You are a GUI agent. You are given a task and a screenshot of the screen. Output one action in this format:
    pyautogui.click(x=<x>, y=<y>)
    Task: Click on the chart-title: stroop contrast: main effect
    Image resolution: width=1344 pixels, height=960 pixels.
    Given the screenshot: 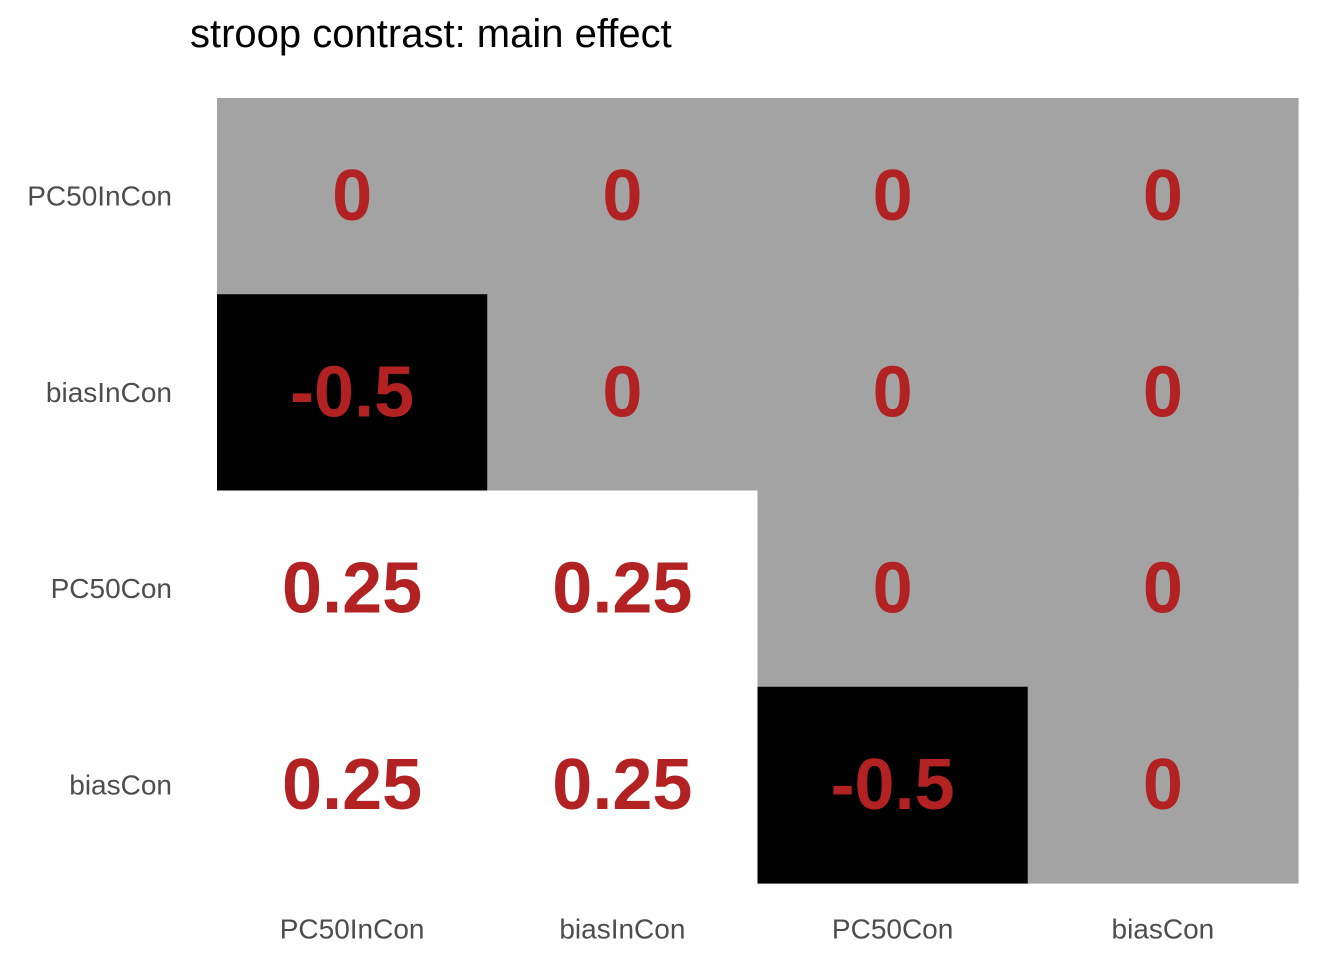 What is the action you would take?
    pyautogui.click(x=431, y=34)
    